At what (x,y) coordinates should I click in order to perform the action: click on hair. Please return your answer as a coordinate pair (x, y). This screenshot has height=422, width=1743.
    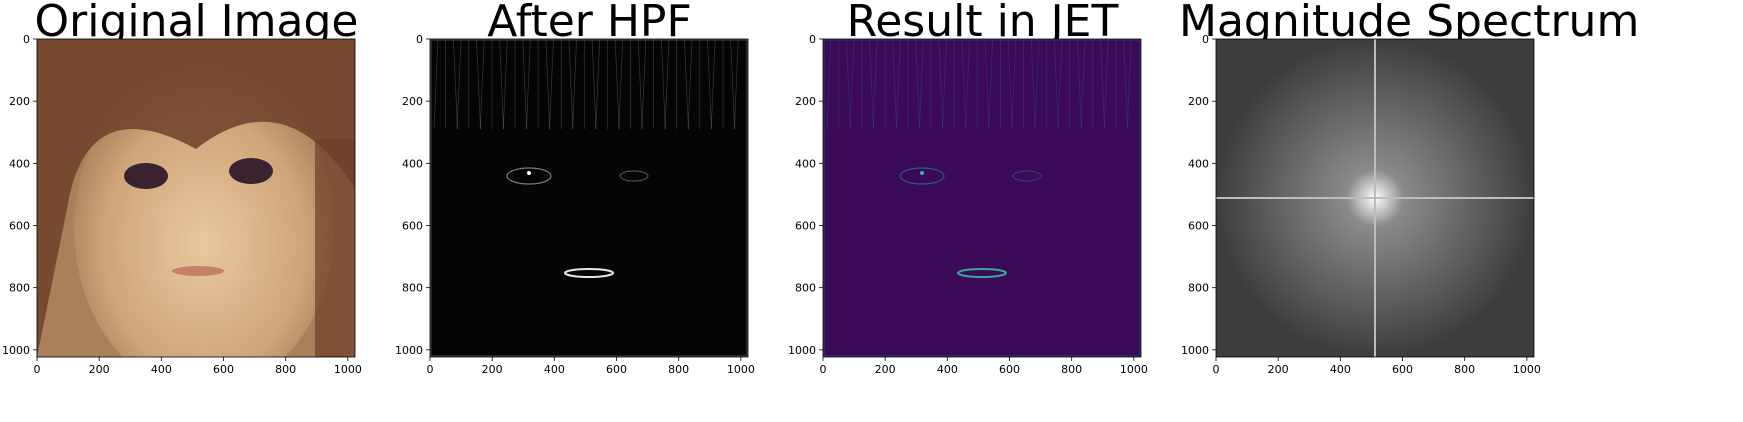
    Looking at the image, I should click on (196, 198).